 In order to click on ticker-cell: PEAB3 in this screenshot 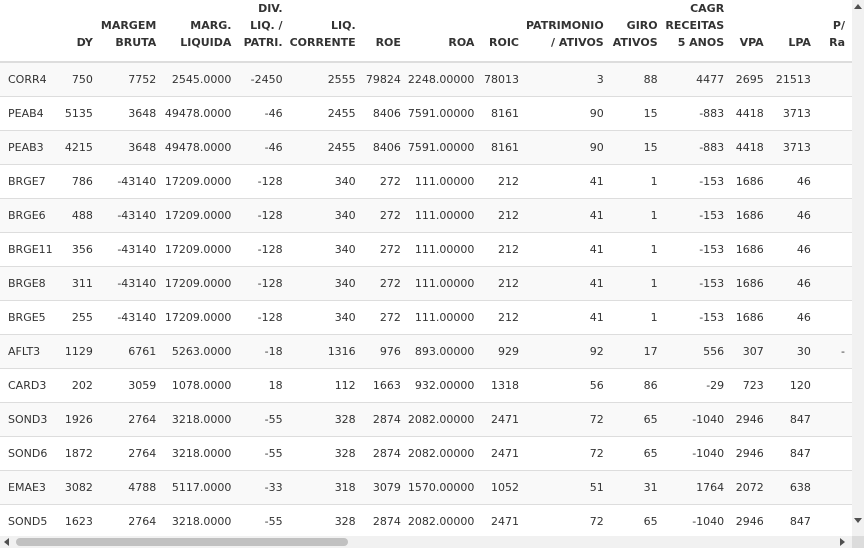, I will do `click(30, 147)`.